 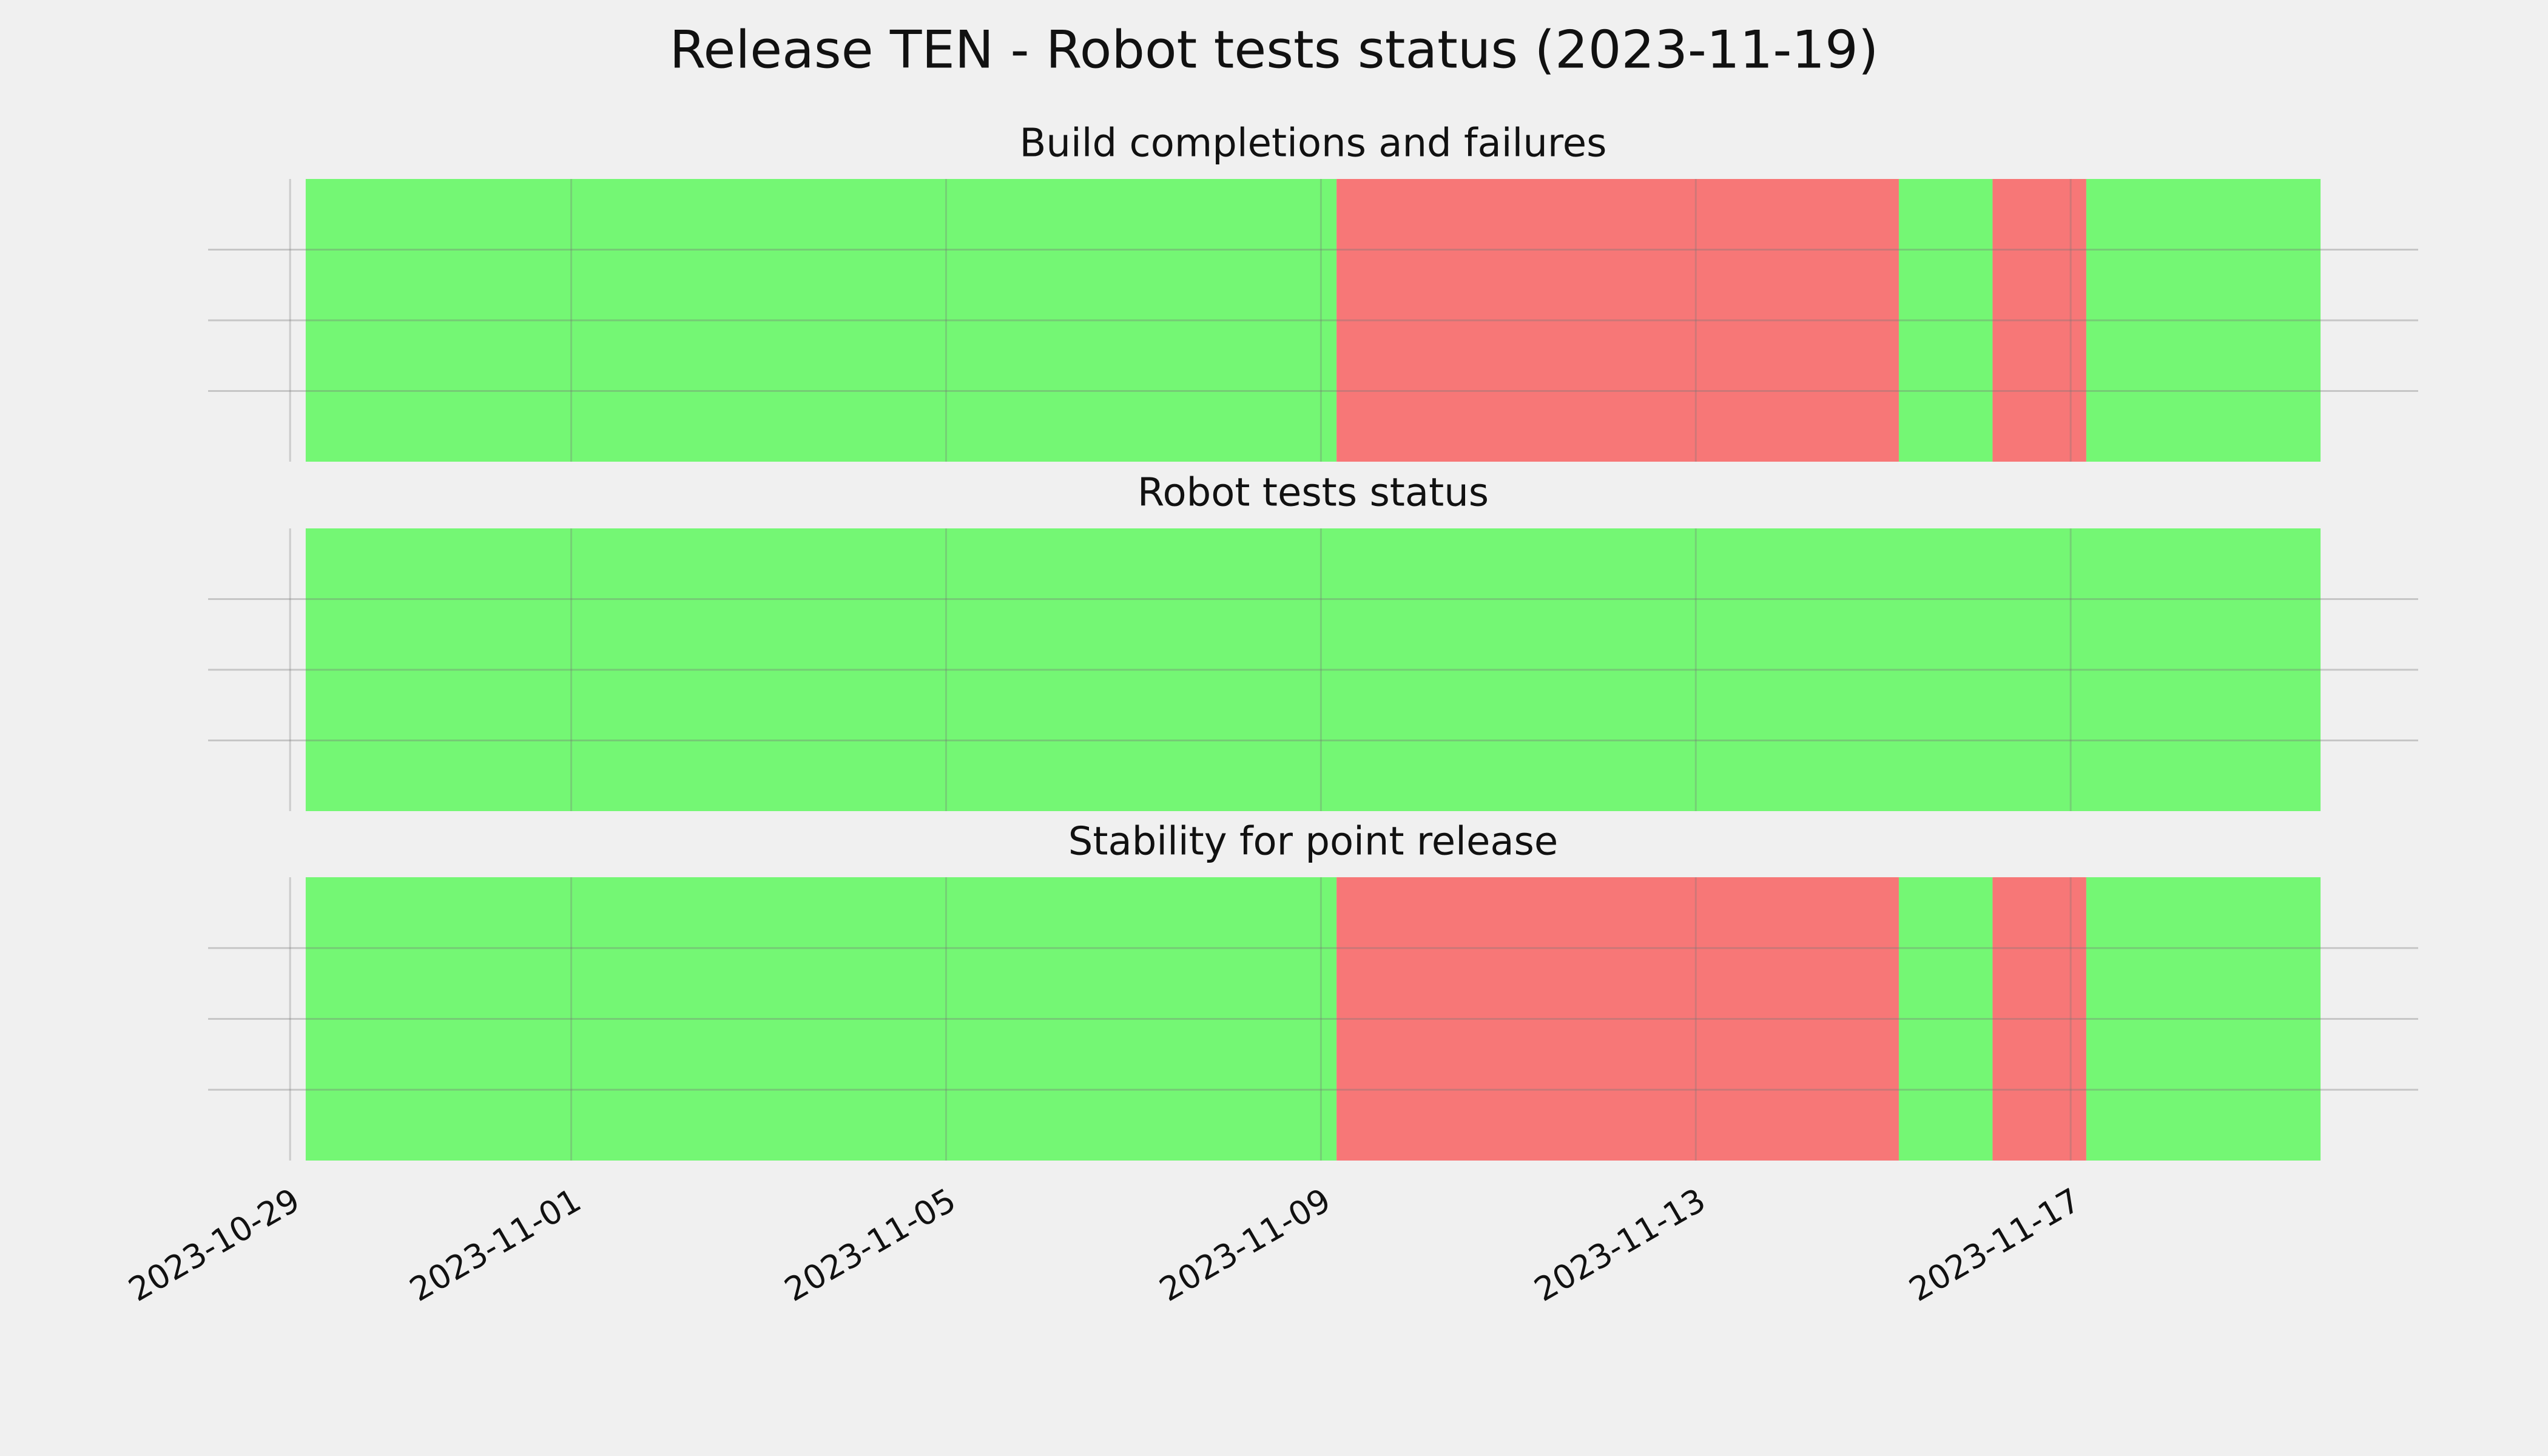 What do you see at coordinates (1313, 143) in the screenshot?
I see `panel-title: Build completions and failures` at bounding box center [1313, 143].